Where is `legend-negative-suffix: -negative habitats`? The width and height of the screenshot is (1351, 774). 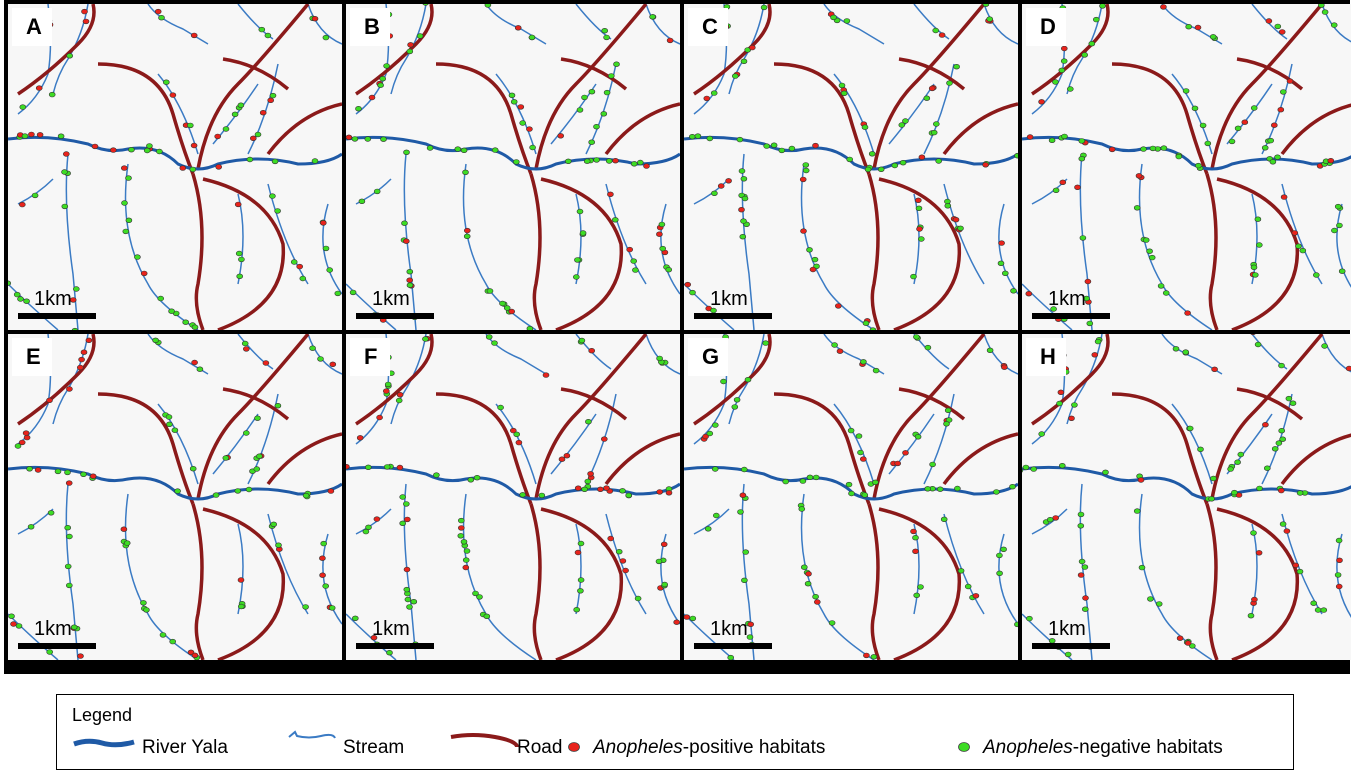 legend-negative-suffix: -negative habitats is located at coordinates (1147, 747).